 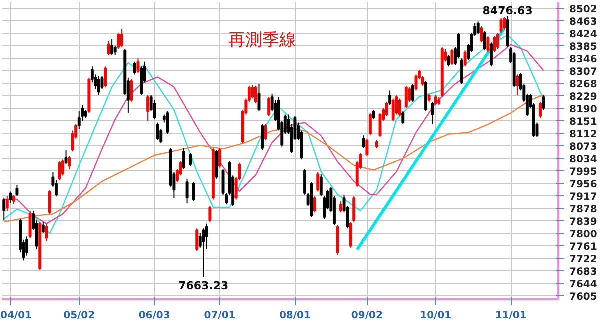 I want to click on y-tick-label: 7917, so click(x=584, y=197).